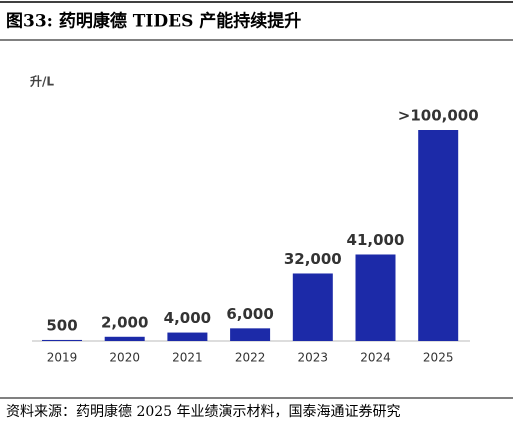 This screenshot has height=427, width=513. I want to click on data-label: 500, so click(61, 325).